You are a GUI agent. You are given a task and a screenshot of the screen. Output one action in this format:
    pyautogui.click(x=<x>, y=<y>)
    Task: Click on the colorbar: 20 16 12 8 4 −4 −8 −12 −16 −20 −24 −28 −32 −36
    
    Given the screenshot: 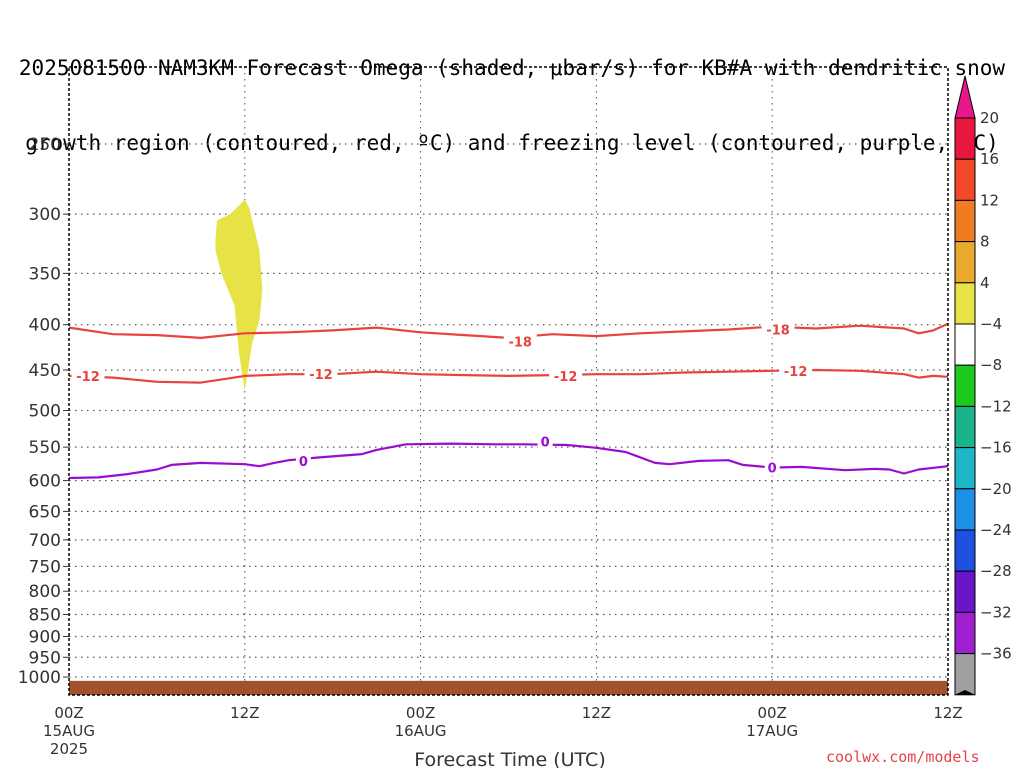 What is the action you would take?
    pyautogui.click(x=983, y=385)
    